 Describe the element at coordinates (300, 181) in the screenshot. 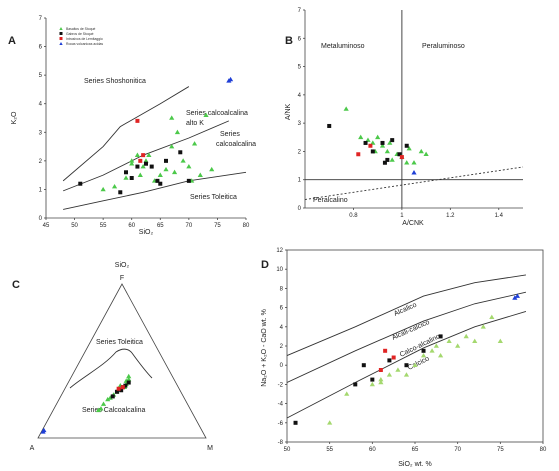

I see `y-tick-label: 1` at that location.